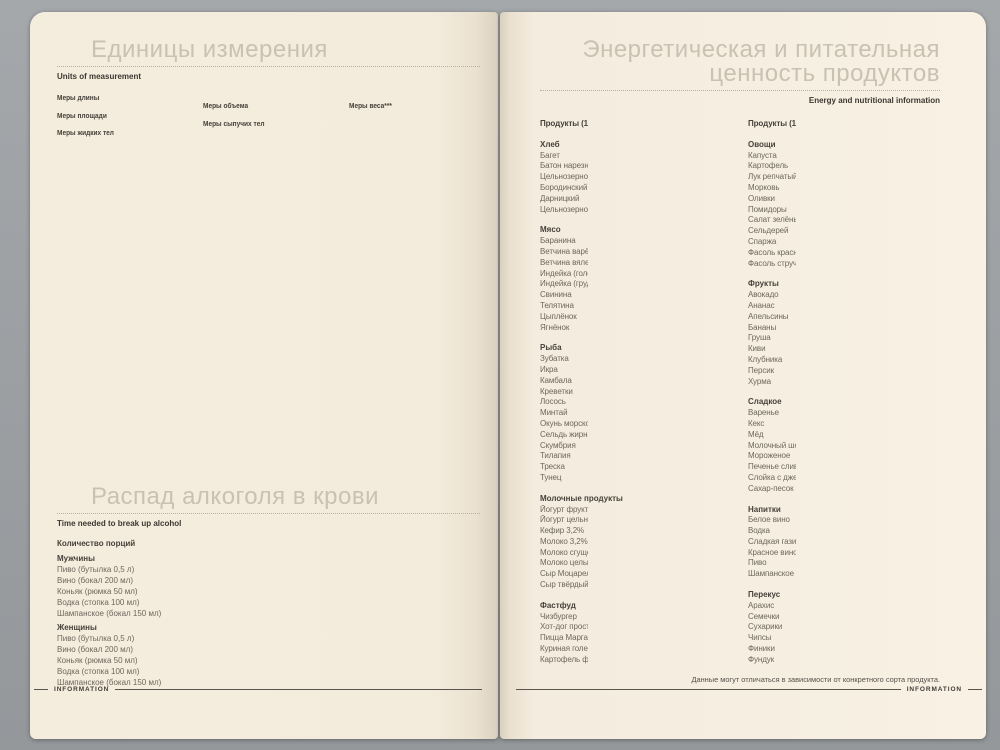 Image resolution: width=1000 pixels, height=750 pixels. I want to click on measurement-block-heading: Меры объема, so click(226, 105).